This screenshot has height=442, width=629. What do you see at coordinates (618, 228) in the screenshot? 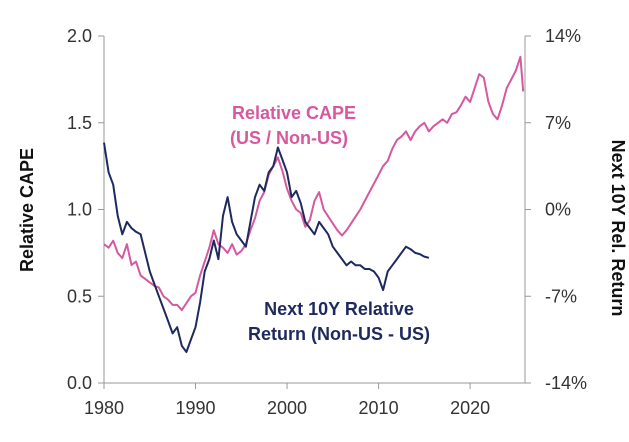
I see `y2-axis-title: Next 10Y Rel. Return` at bounding box center [618, 228].